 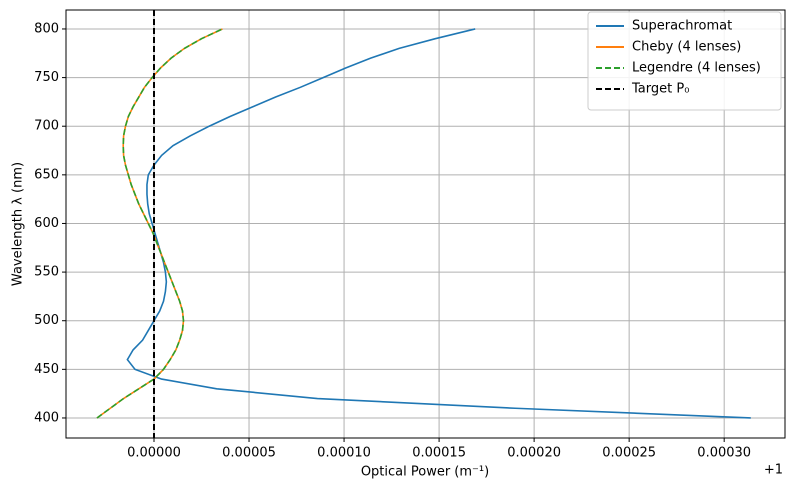 I want to click on y-tick-label: 750, so click(x=46, y=77).